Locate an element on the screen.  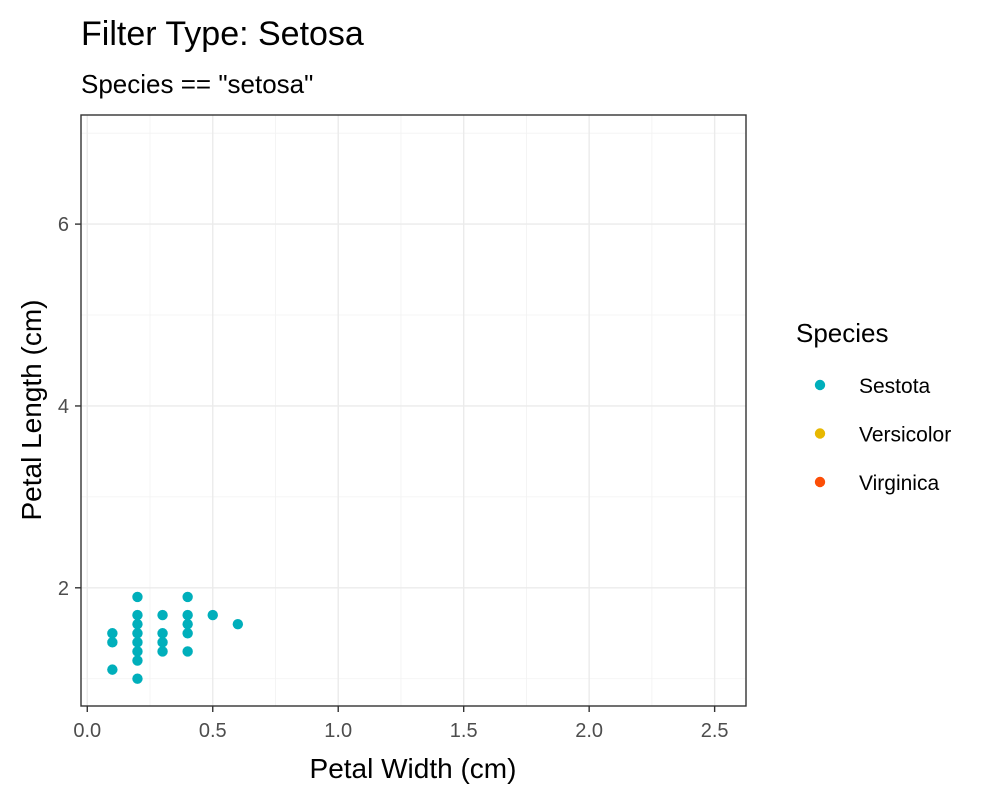
legend-title: Species is located at coordinates (842, 333).